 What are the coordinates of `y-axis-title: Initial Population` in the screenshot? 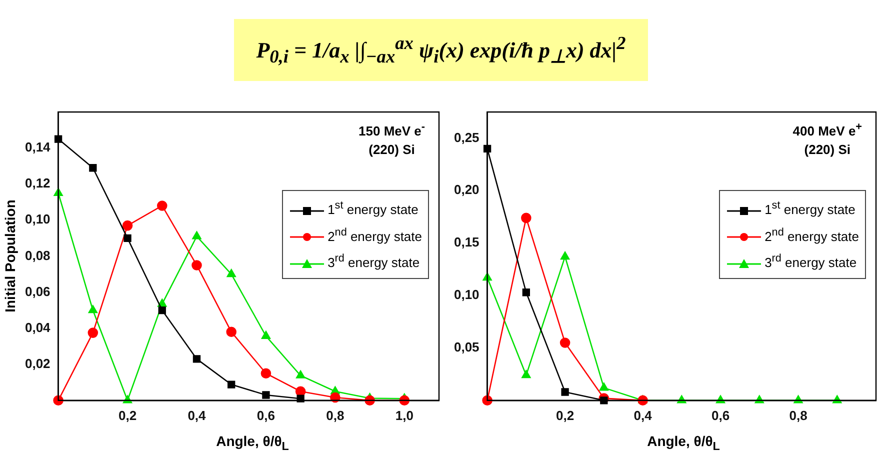 It's located at (10, 255).